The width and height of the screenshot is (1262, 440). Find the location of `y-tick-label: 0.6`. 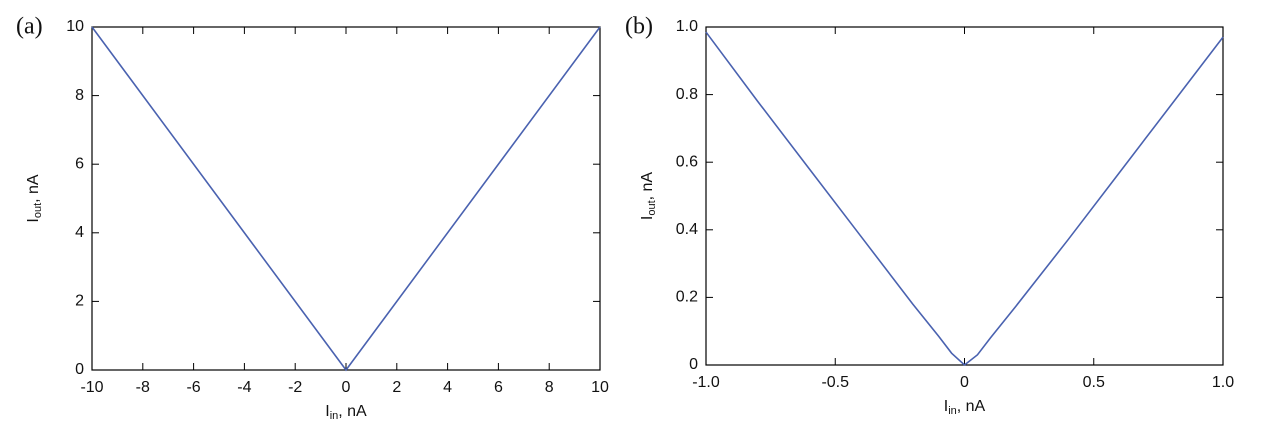

y-tick-label: 0.6 is located at coordinates (687, 161).